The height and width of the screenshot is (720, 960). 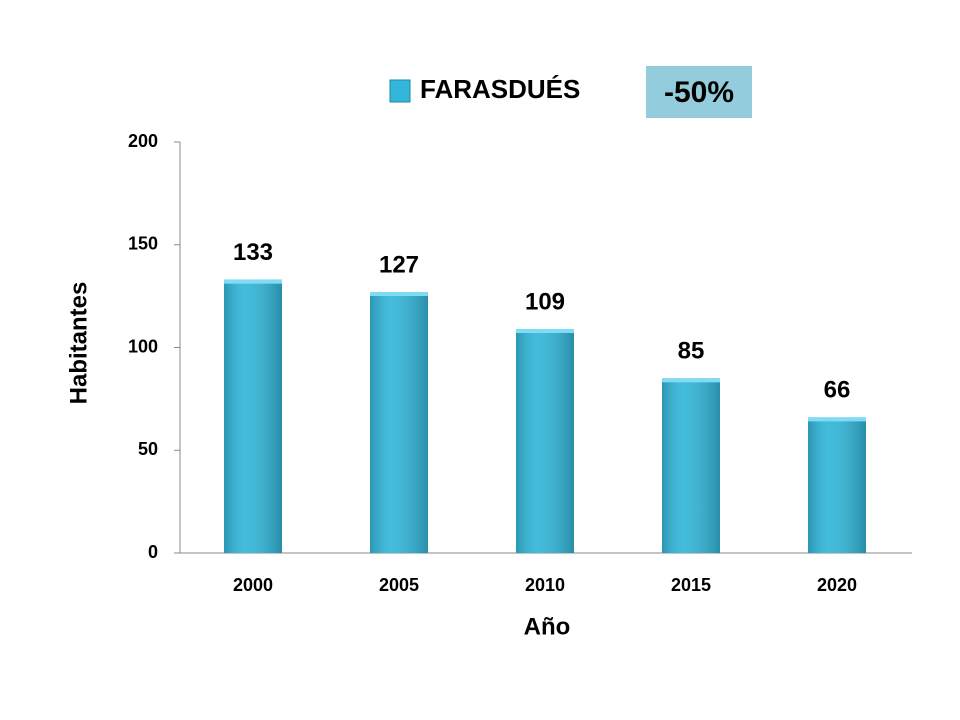 What do you see at coordinates (78, 343) in the screenshot?
I see `y-axis-label: Habitantes` at bounding box center [78, 343].